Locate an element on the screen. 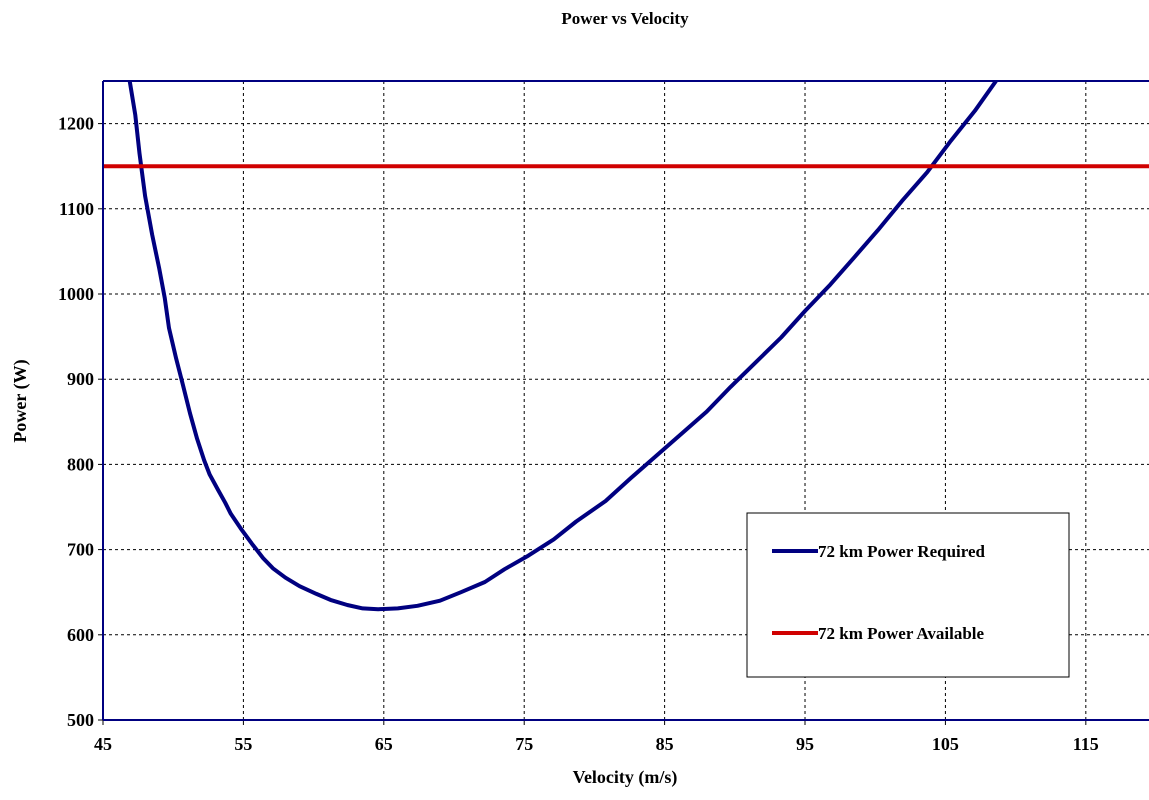 This screenshot has width=1149, height=800. x-tick-label: 95 is located at coordinates (805, 744).